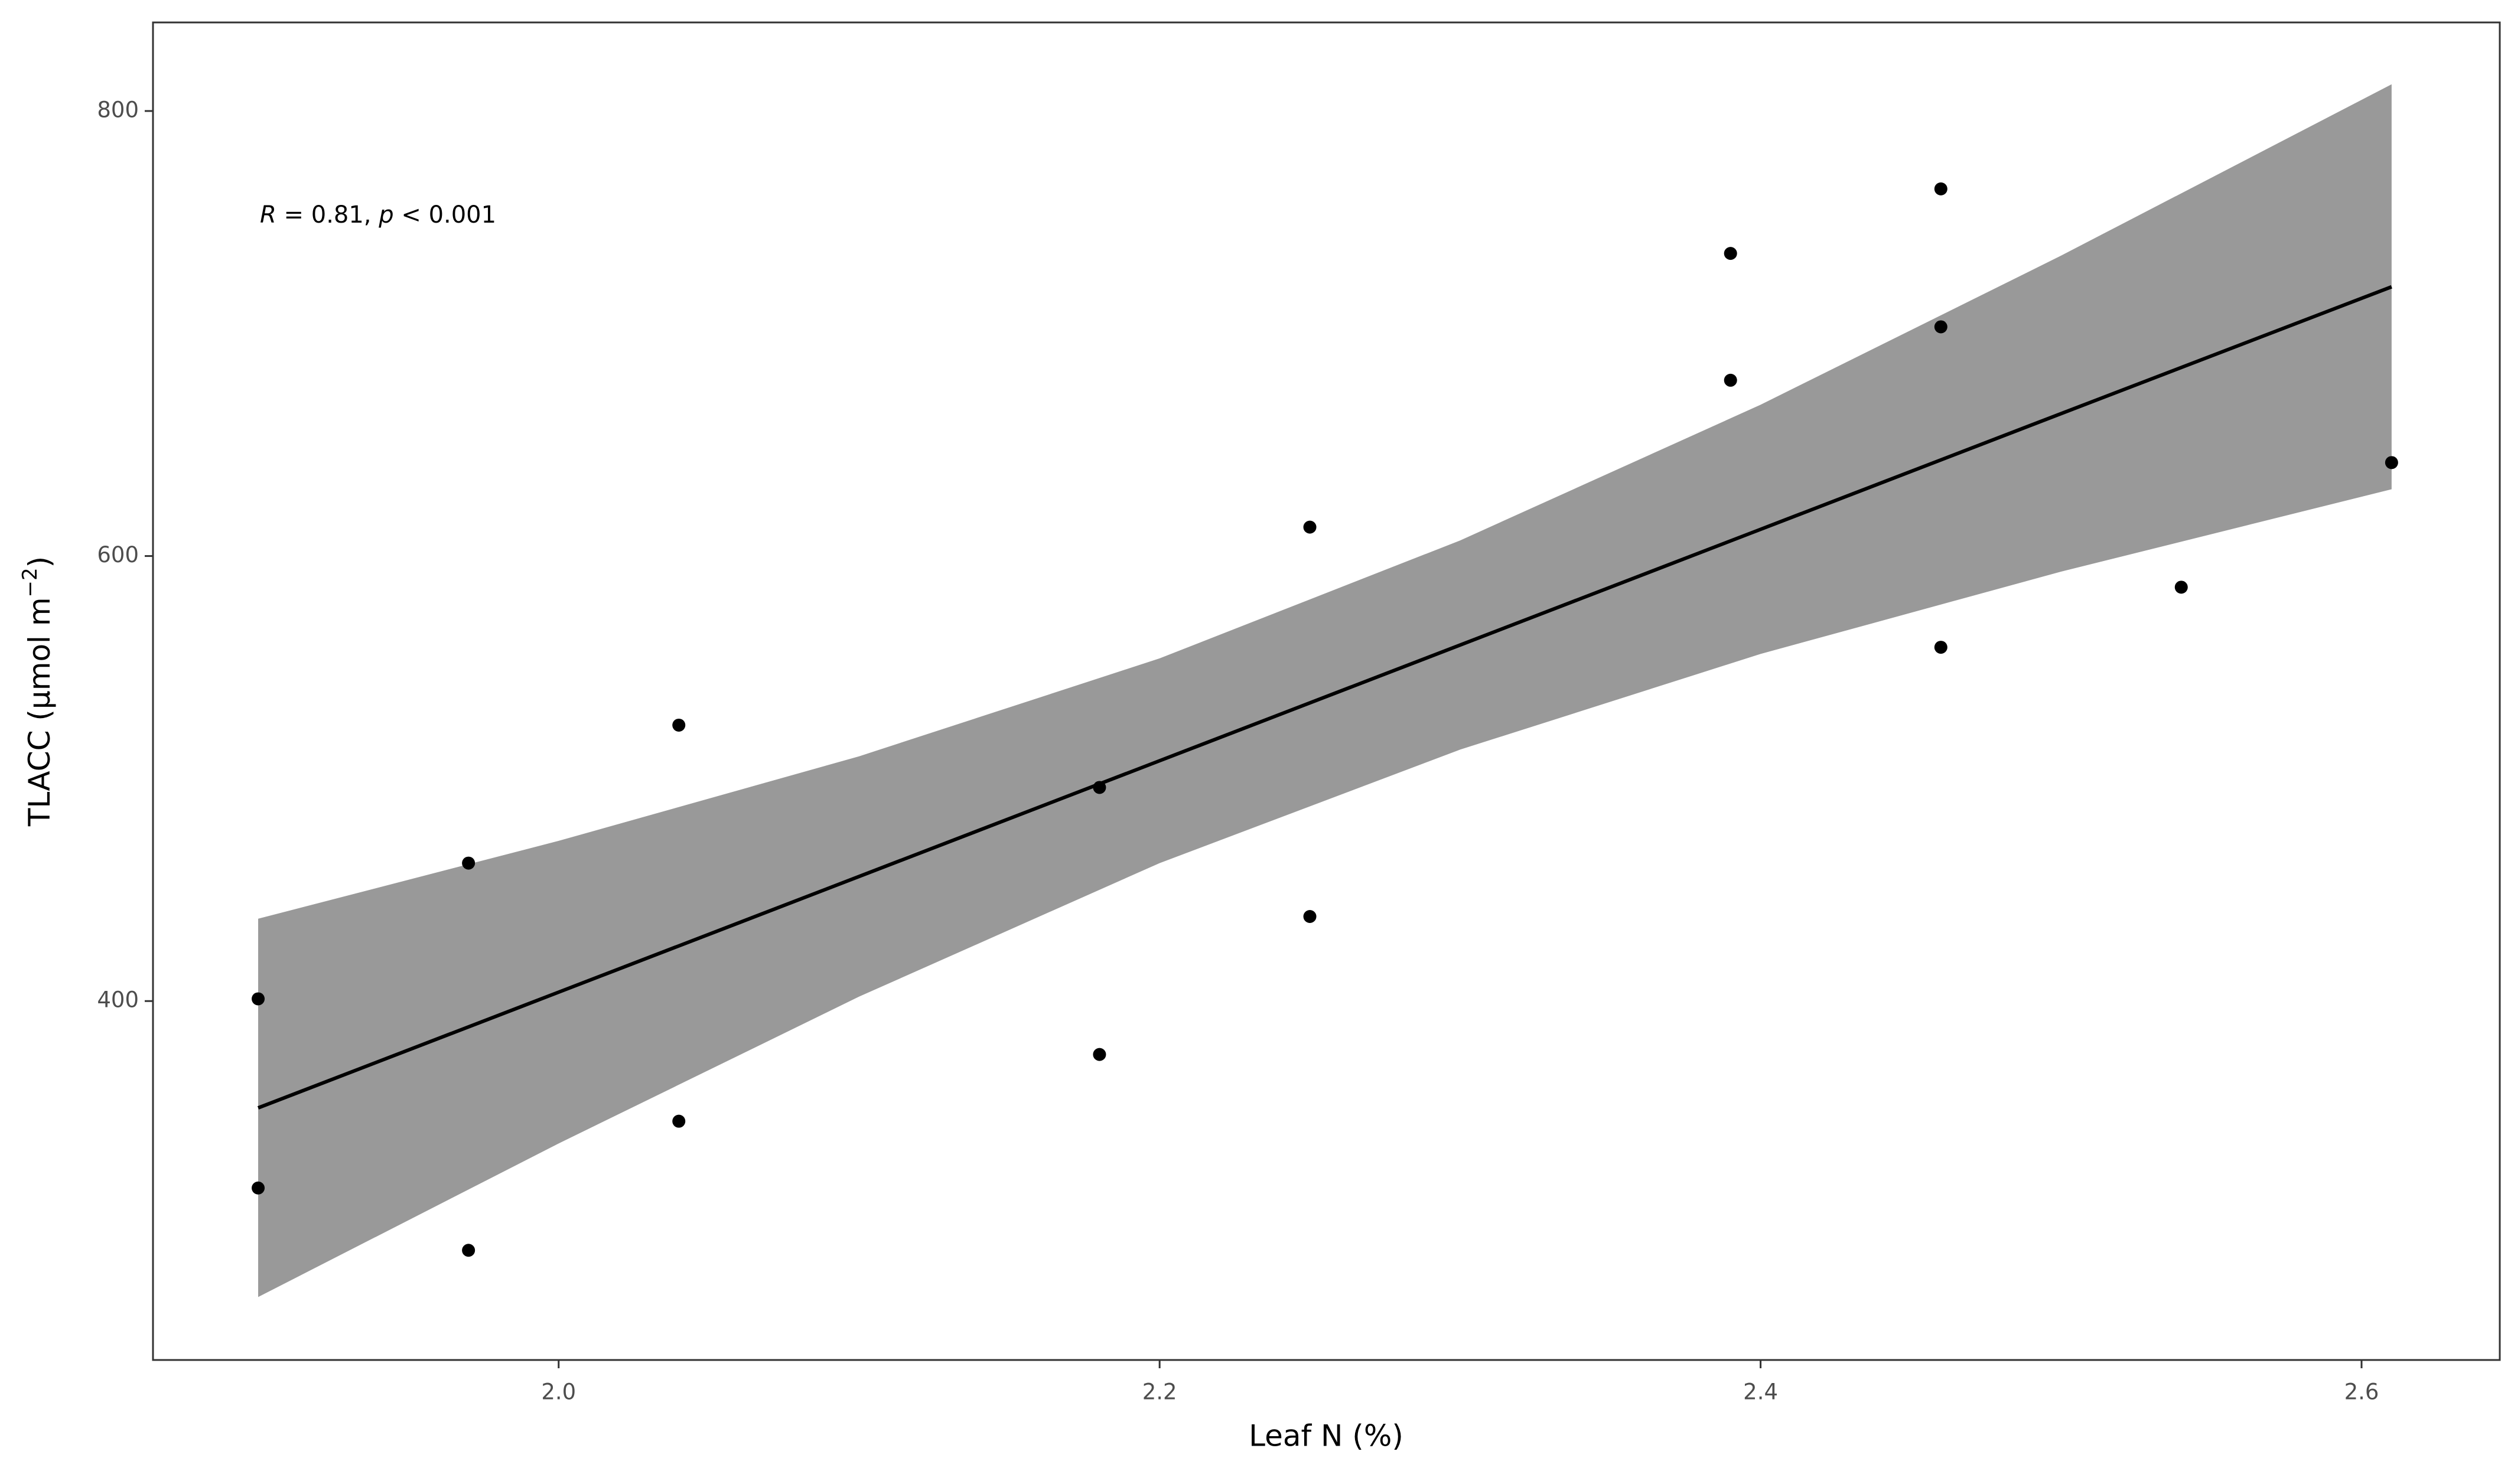 Image resolution: width=2511 pixels, height=1484 pixels. I want to click on x-tick-label: 2.4, so click(1760, 1392).